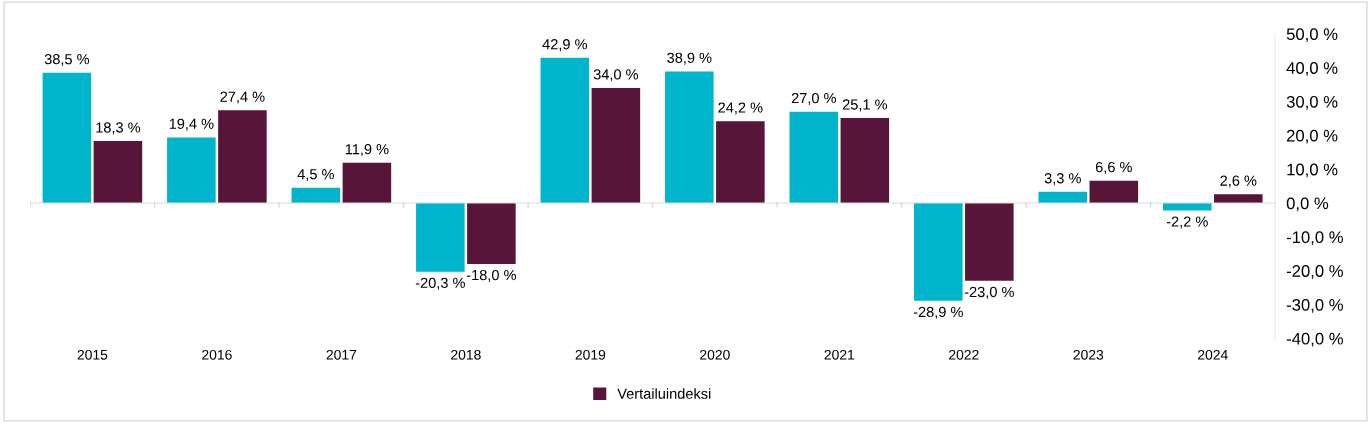 This screenshot has height=423, width=1371. What do you see at coordinates (740, 108) in the screenshot?
I see `data-label: 24,2 %` at bounding box center [740, 108].